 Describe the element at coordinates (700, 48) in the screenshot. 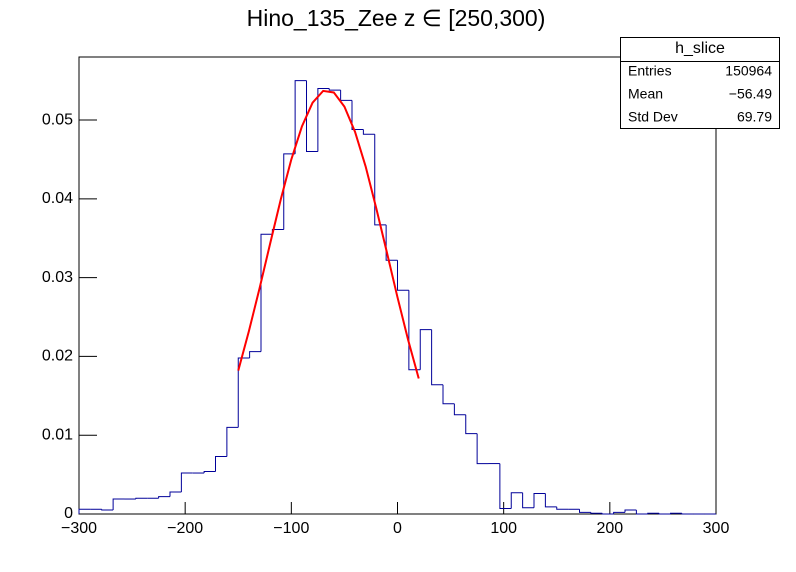

I see `stats-title: h_slice` at that location.